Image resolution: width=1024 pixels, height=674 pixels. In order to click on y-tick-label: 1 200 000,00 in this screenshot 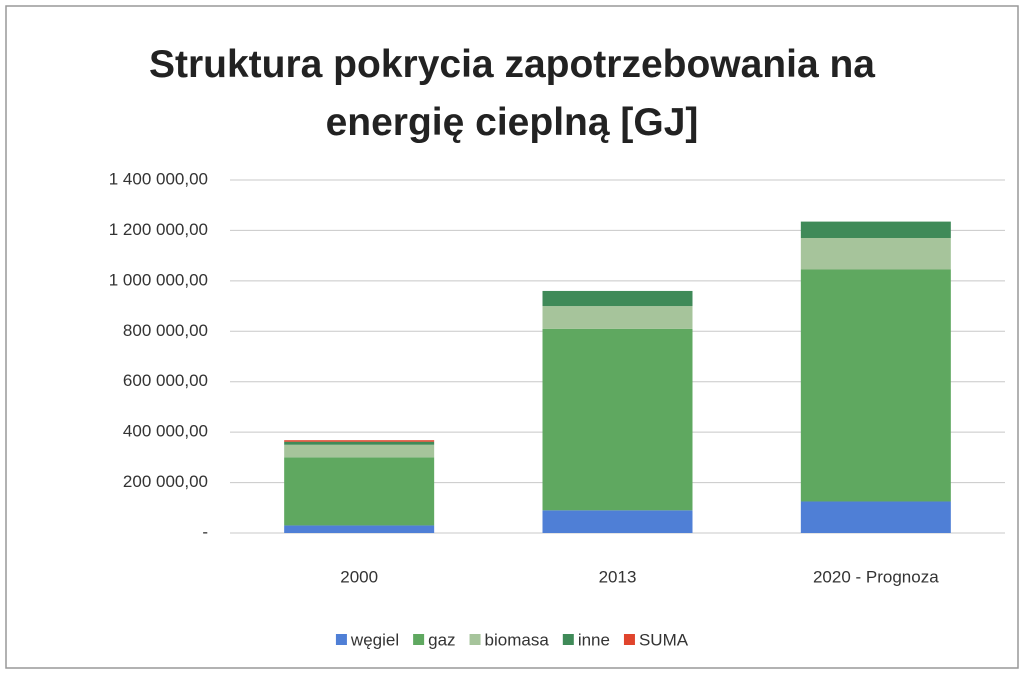, I will do `click(158, 229)`.